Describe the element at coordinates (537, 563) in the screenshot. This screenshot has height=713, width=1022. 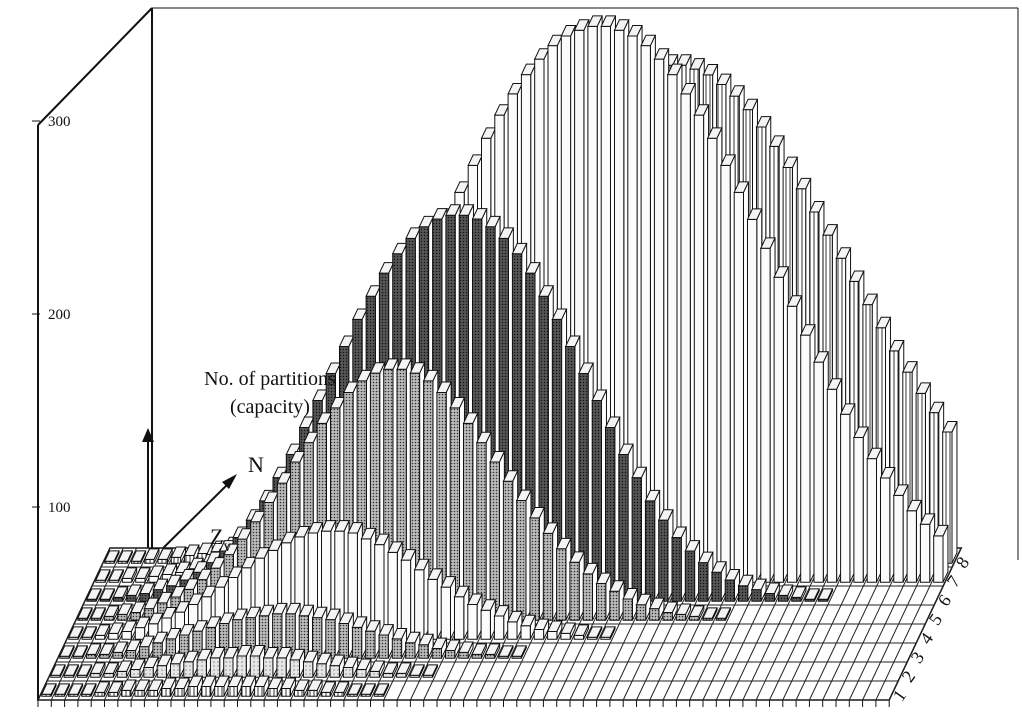
I see `bar-n5-x35` at that location.